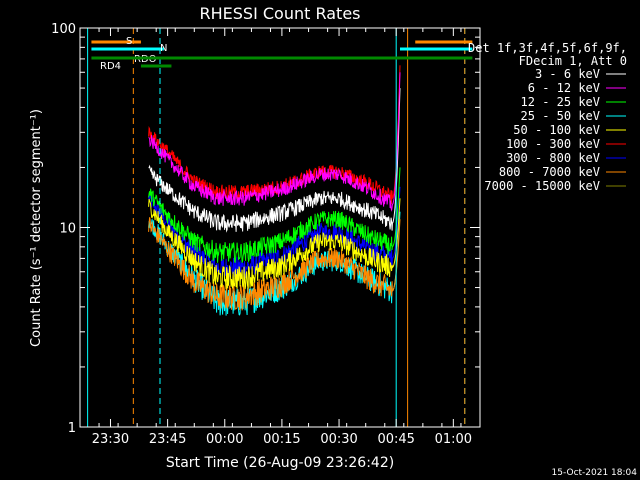 The width and height of the screenshot is (640, 480). What do you see at coordinates (281, 439) in the screenshot?
I see `x-tick-label: 00:15` at bounding box center [281, 439].